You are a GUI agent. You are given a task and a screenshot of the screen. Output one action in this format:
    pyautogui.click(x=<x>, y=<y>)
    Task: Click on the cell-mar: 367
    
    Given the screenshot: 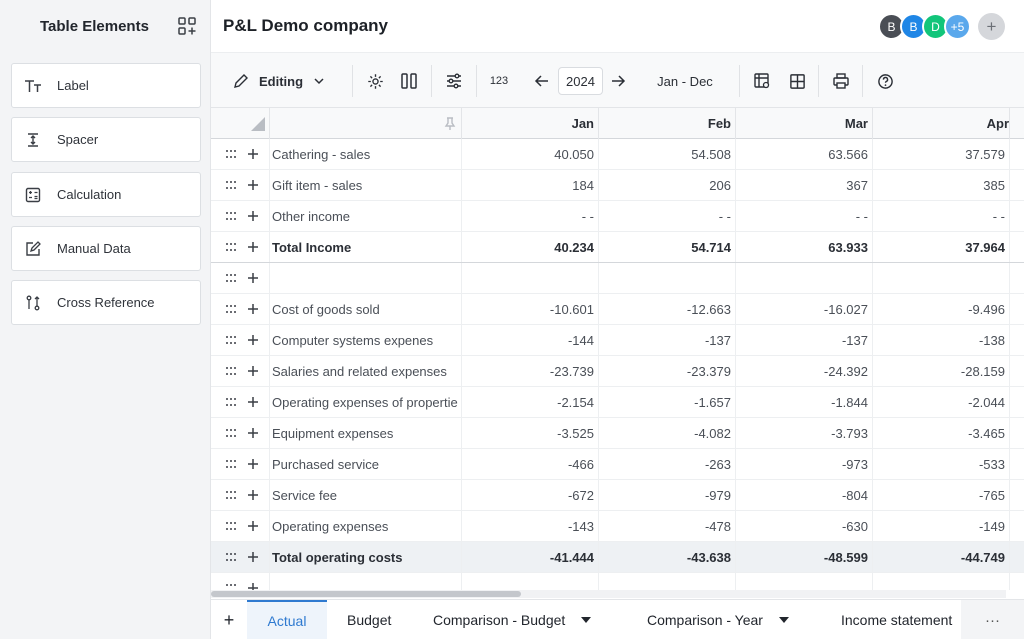 What is the action you would take?
    pyautogui.click(x=804, y=185)
    